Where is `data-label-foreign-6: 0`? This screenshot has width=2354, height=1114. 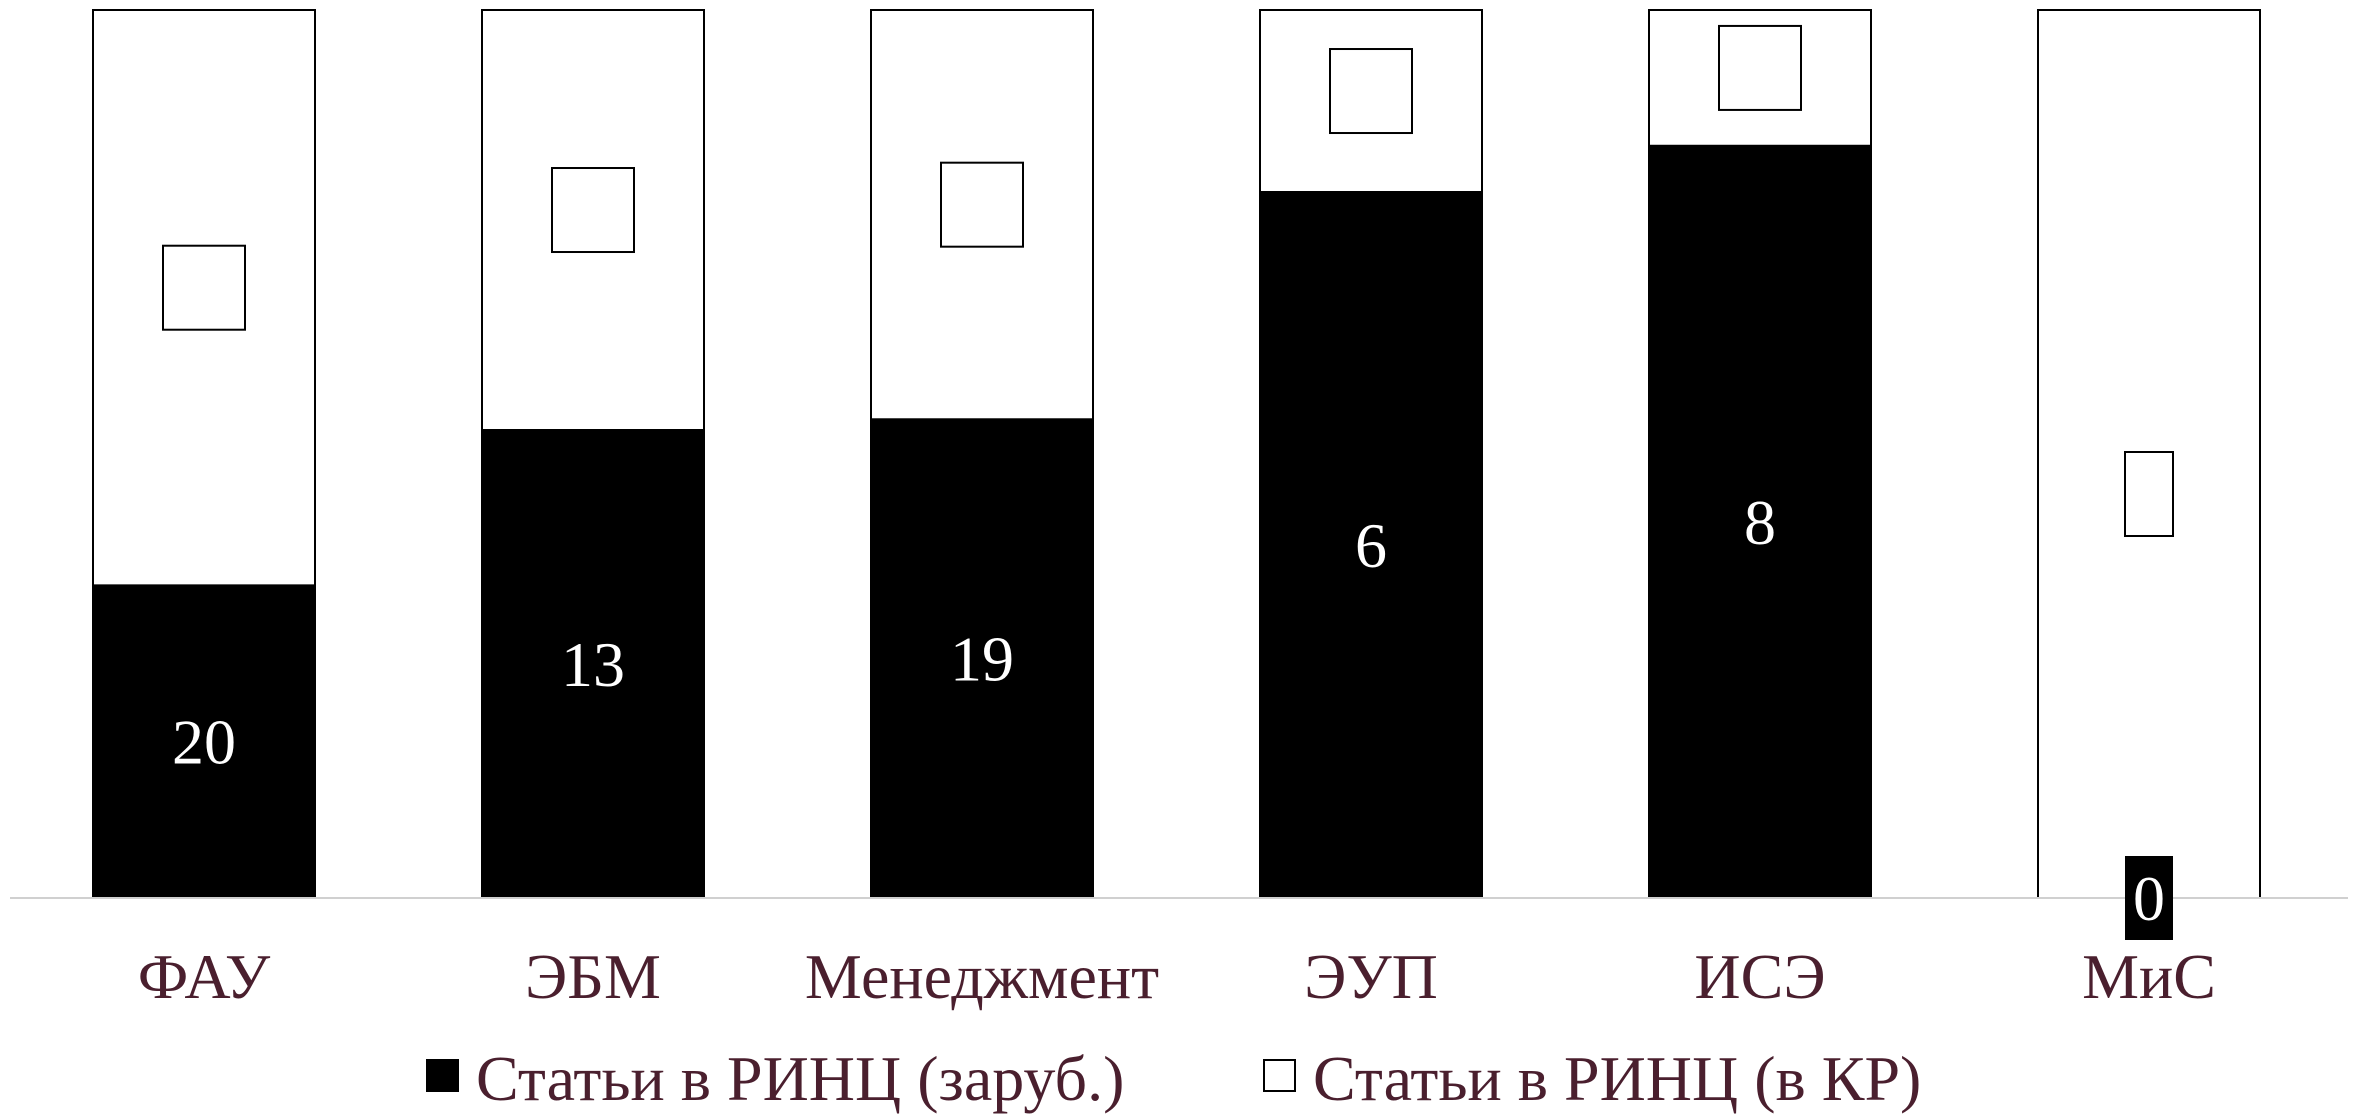 data-label-foreign-6: 0 is located at coordinates (2149, 898).